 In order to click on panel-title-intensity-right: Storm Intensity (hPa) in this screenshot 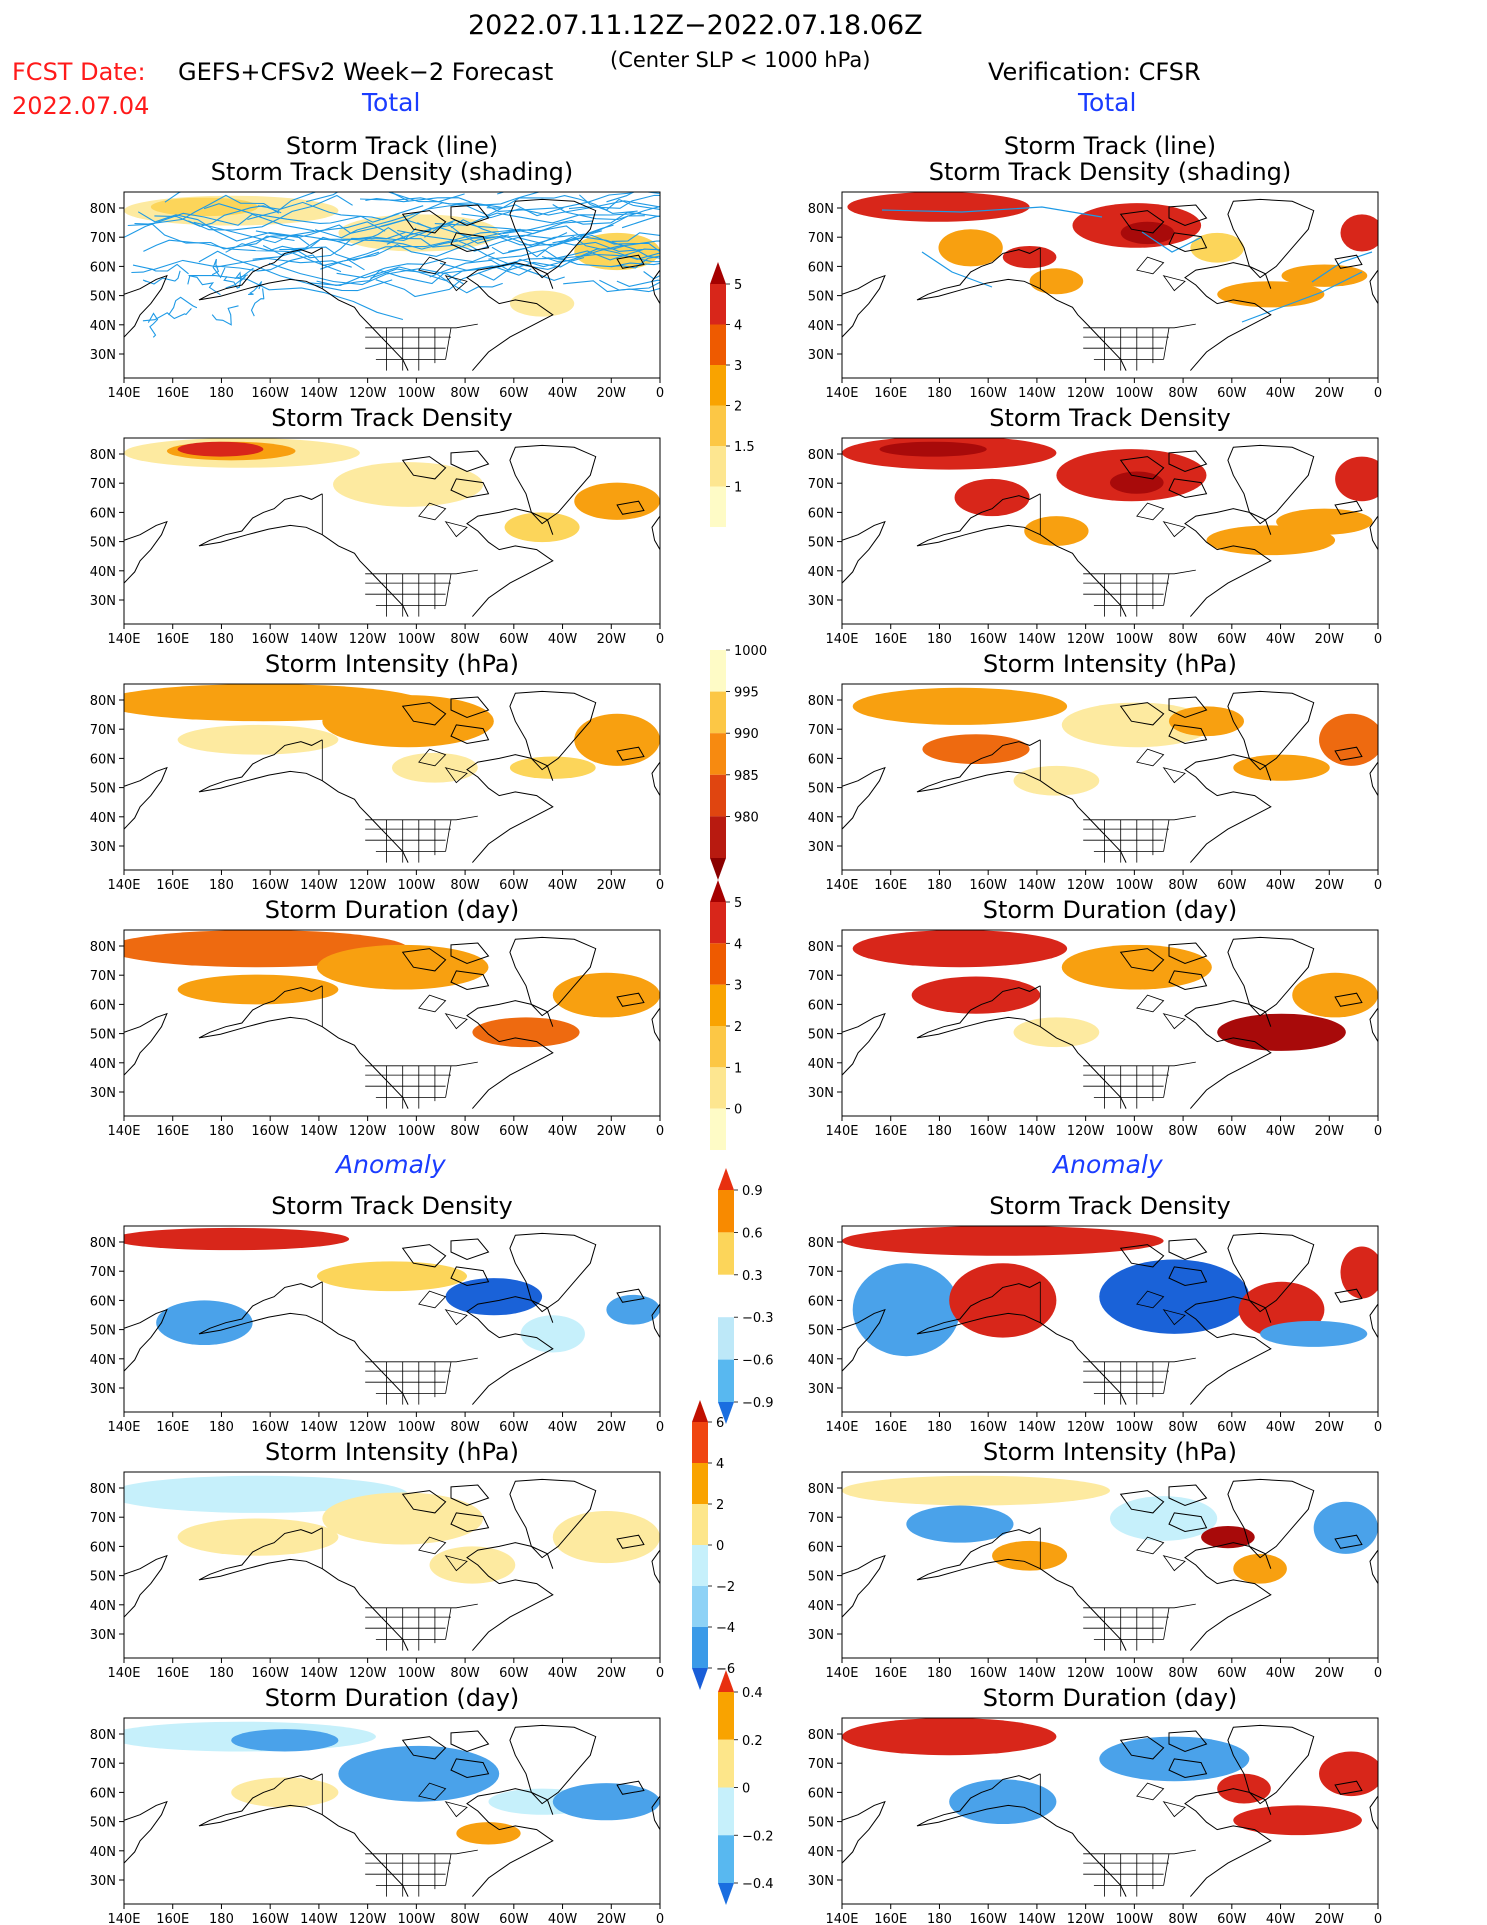, I will do `click(1110, 664)`.